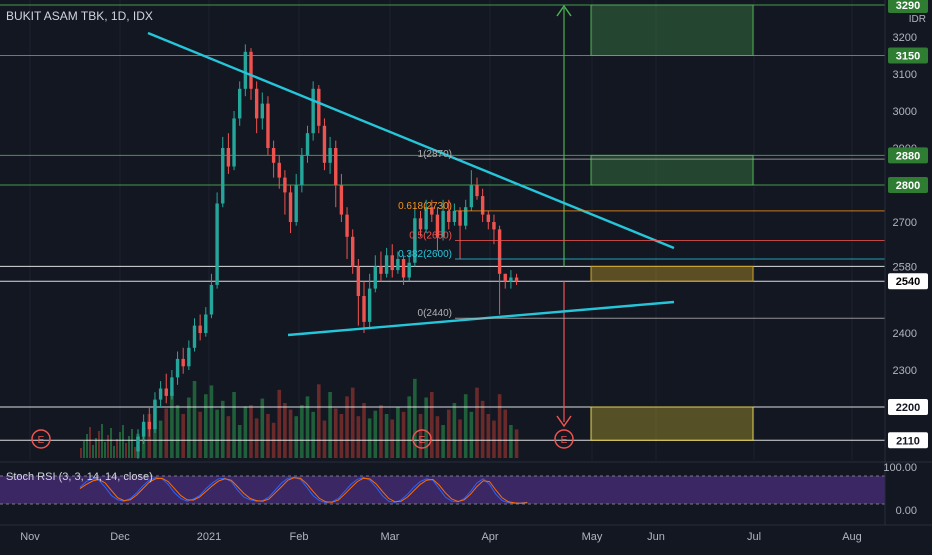  What do you see at coordinates (905, 267) in the screenshot?
I see `y-tick-label: 2580` at bounding box center [905, 267].